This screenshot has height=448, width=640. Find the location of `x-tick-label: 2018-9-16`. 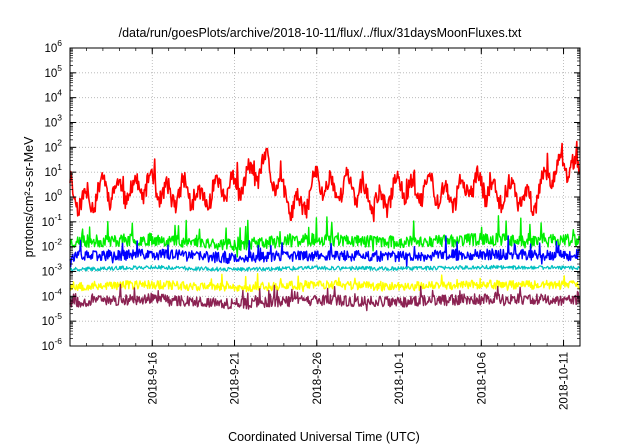

x-tick-label: 2018-9-16 is located at coordinates (153, 378).